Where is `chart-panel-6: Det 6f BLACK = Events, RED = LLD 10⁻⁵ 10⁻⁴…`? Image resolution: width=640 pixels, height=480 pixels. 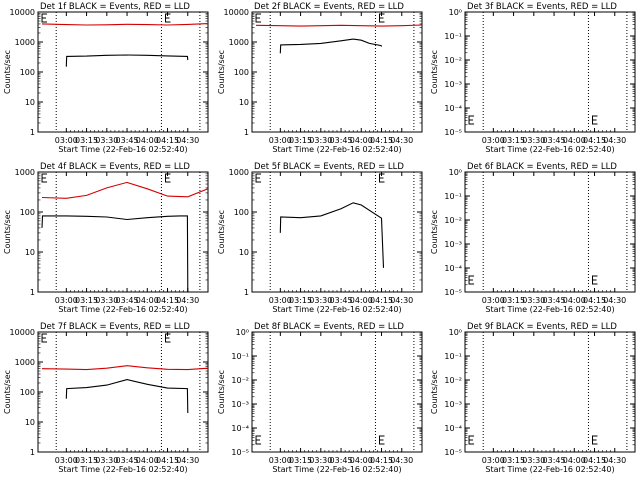 chart-panel-6: Det 6f BLACK = Events, RED = LLD 10⁻⁵ 10⁻⁴… is located at coordinates (533, 238).